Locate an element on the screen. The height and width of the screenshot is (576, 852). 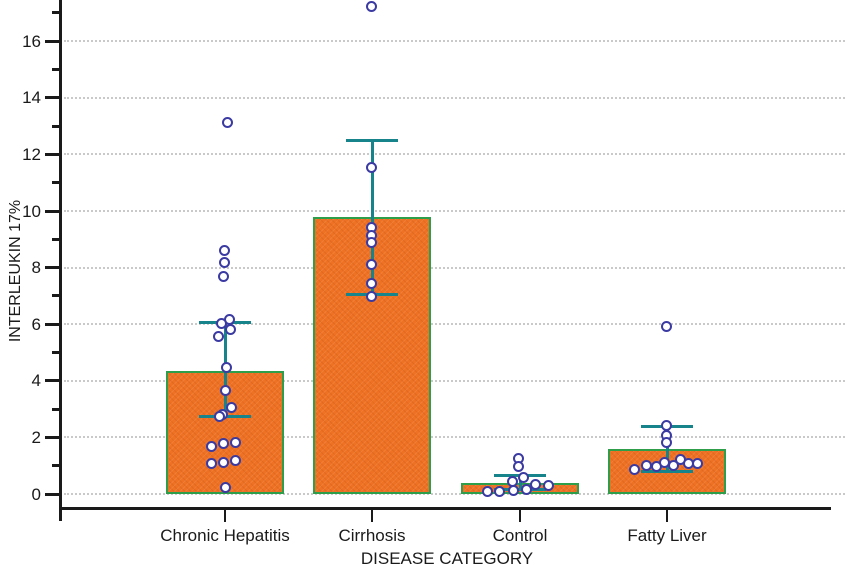
y-tick-label: 6 is located at coordinates (36, 324).